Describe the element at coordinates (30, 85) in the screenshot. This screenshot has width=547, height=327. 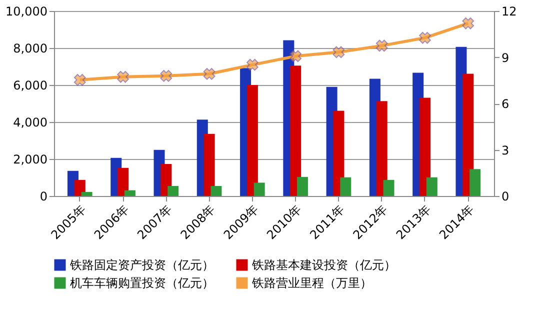
I see `y-tick-label: 6,000` at that location.